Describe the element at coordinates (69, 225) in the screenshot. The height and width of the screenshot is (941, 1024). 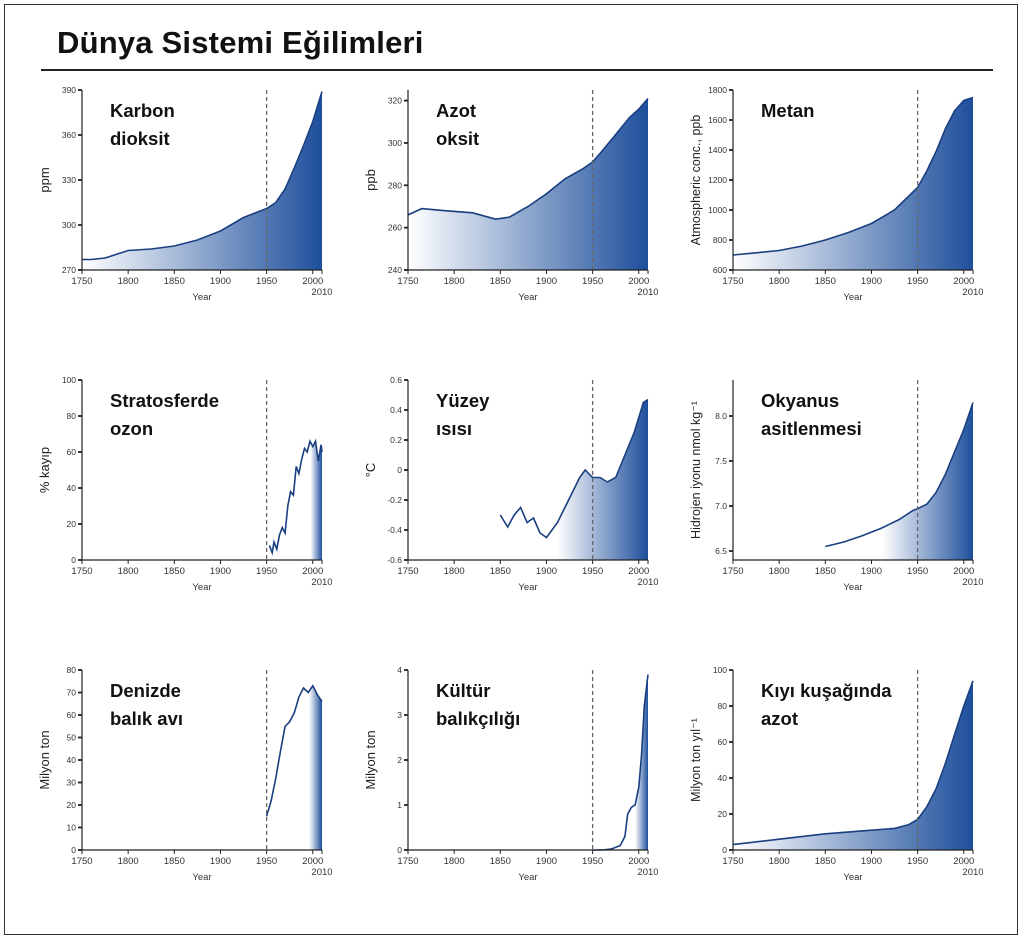
I see `y-tick-label: 300` at that location.